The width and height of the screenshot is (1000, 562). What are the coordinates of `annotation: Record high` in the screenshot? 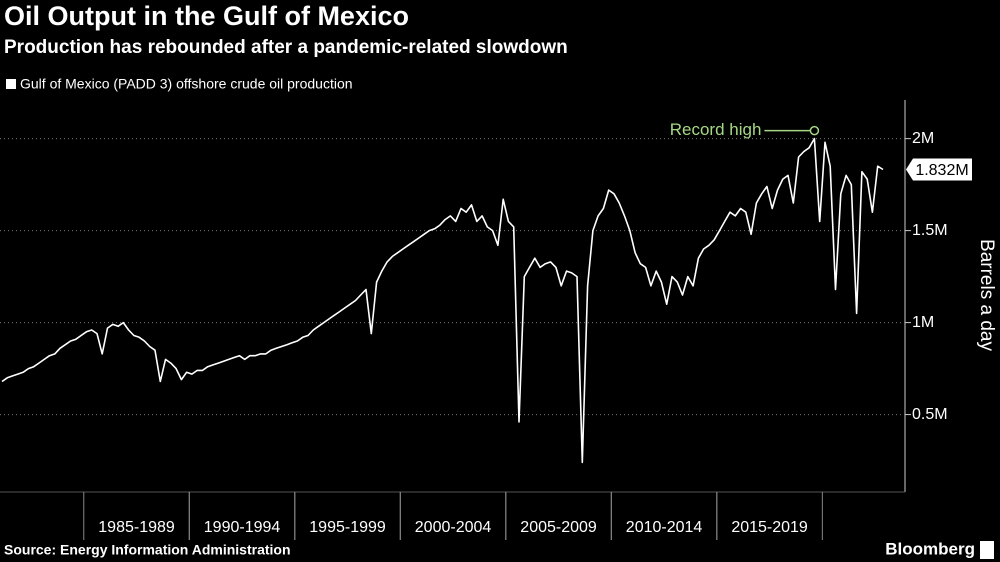 It's located at (716, 129).